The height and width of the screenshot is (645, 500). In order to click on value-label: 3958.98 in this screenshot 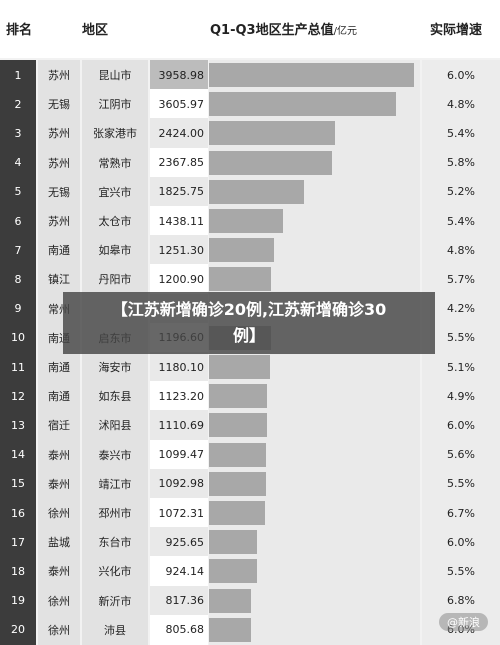, I will do `click(179, 75)`.